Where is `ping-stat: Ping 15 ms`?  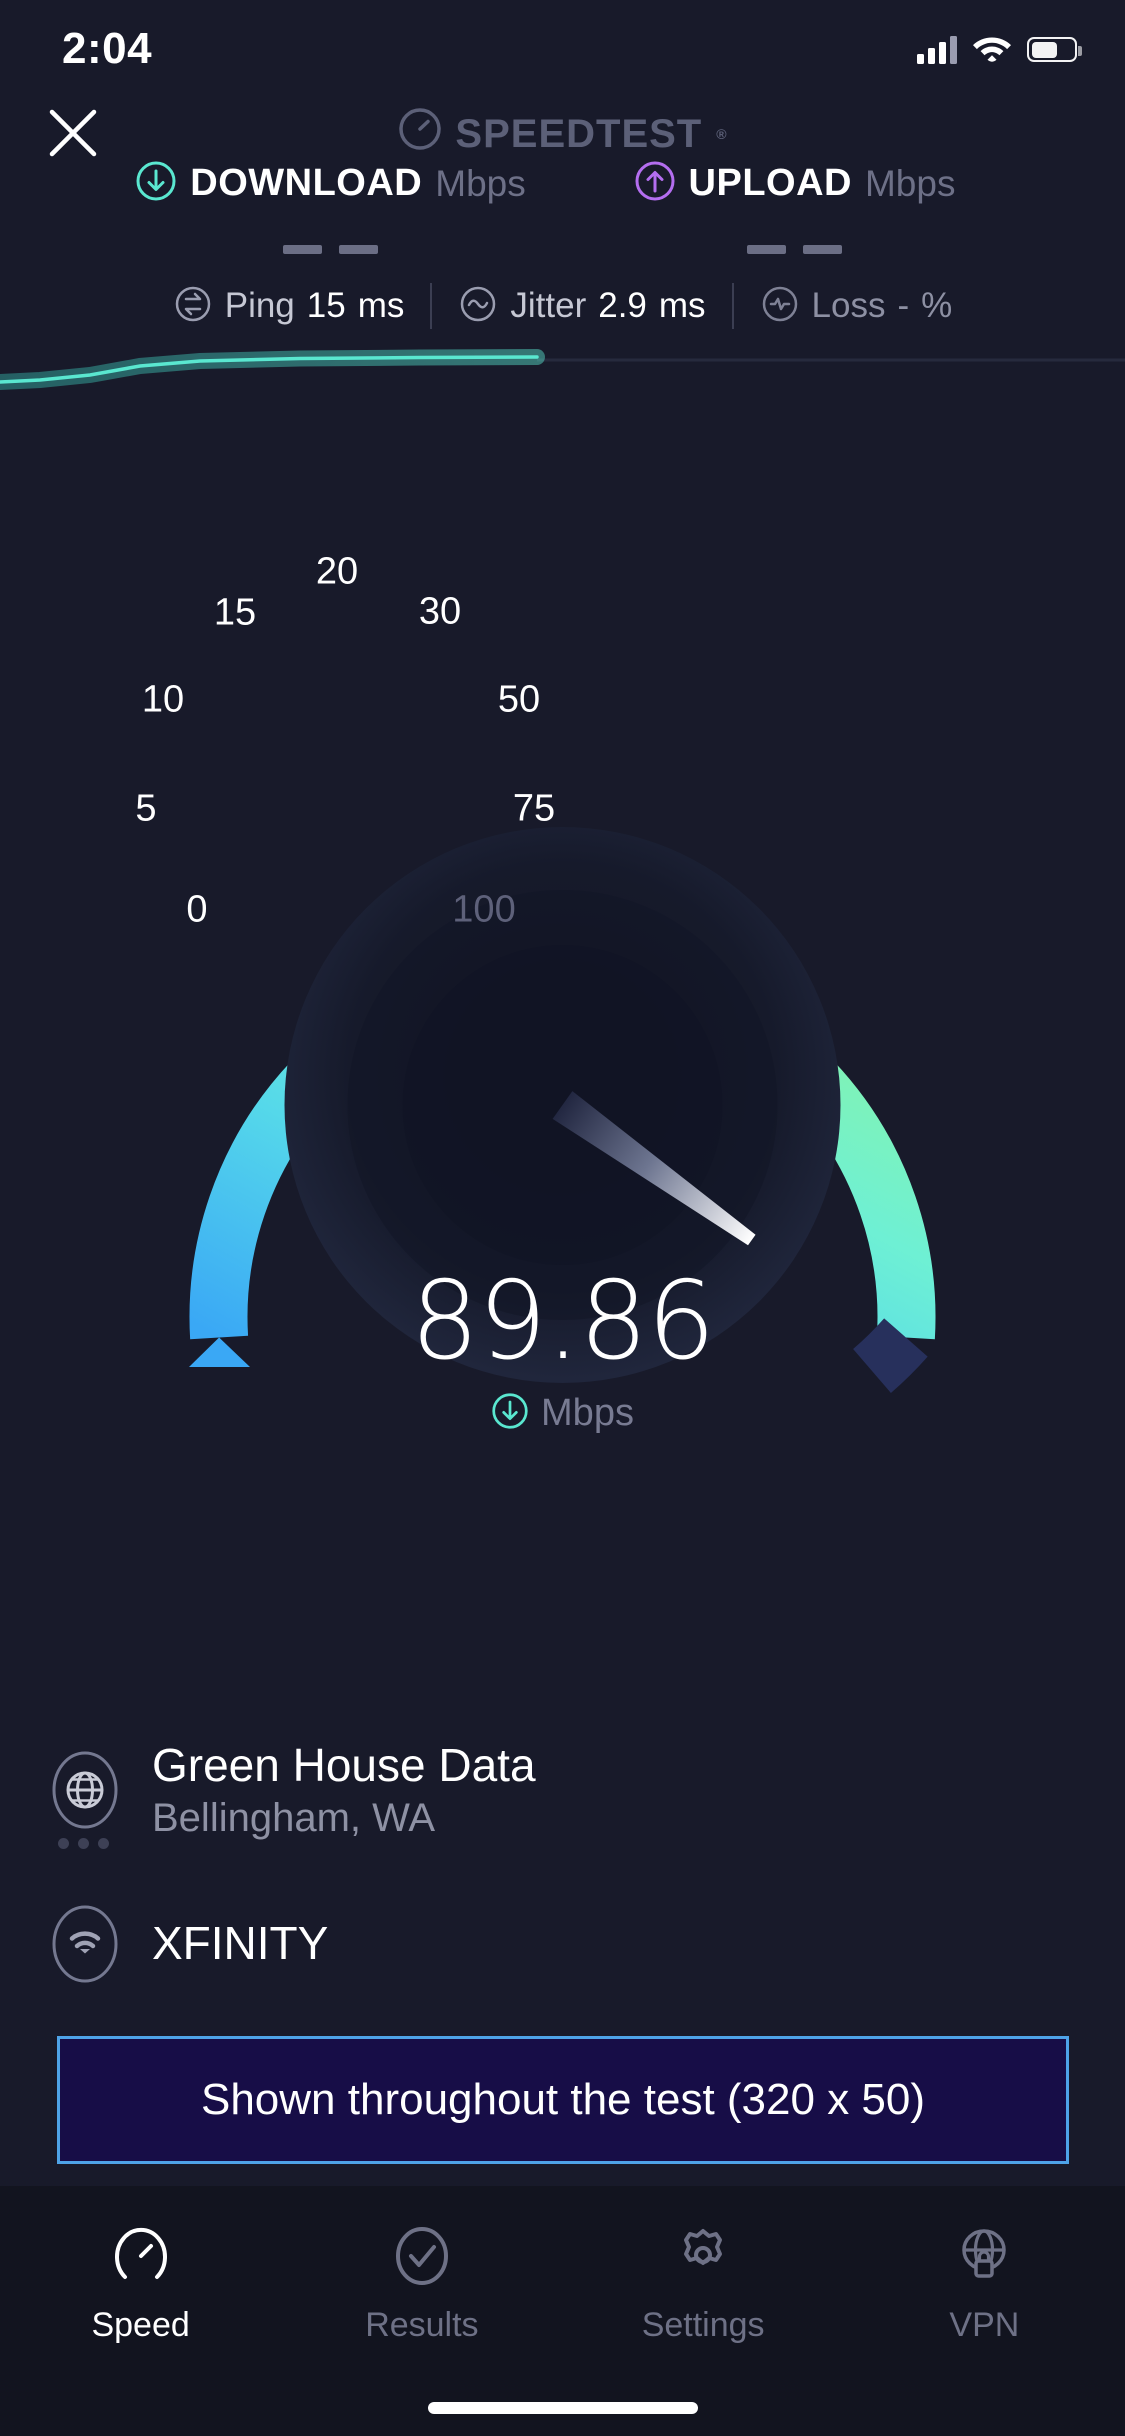
ping-stat: Ping 15 ms is located at coordinates (289, 306).